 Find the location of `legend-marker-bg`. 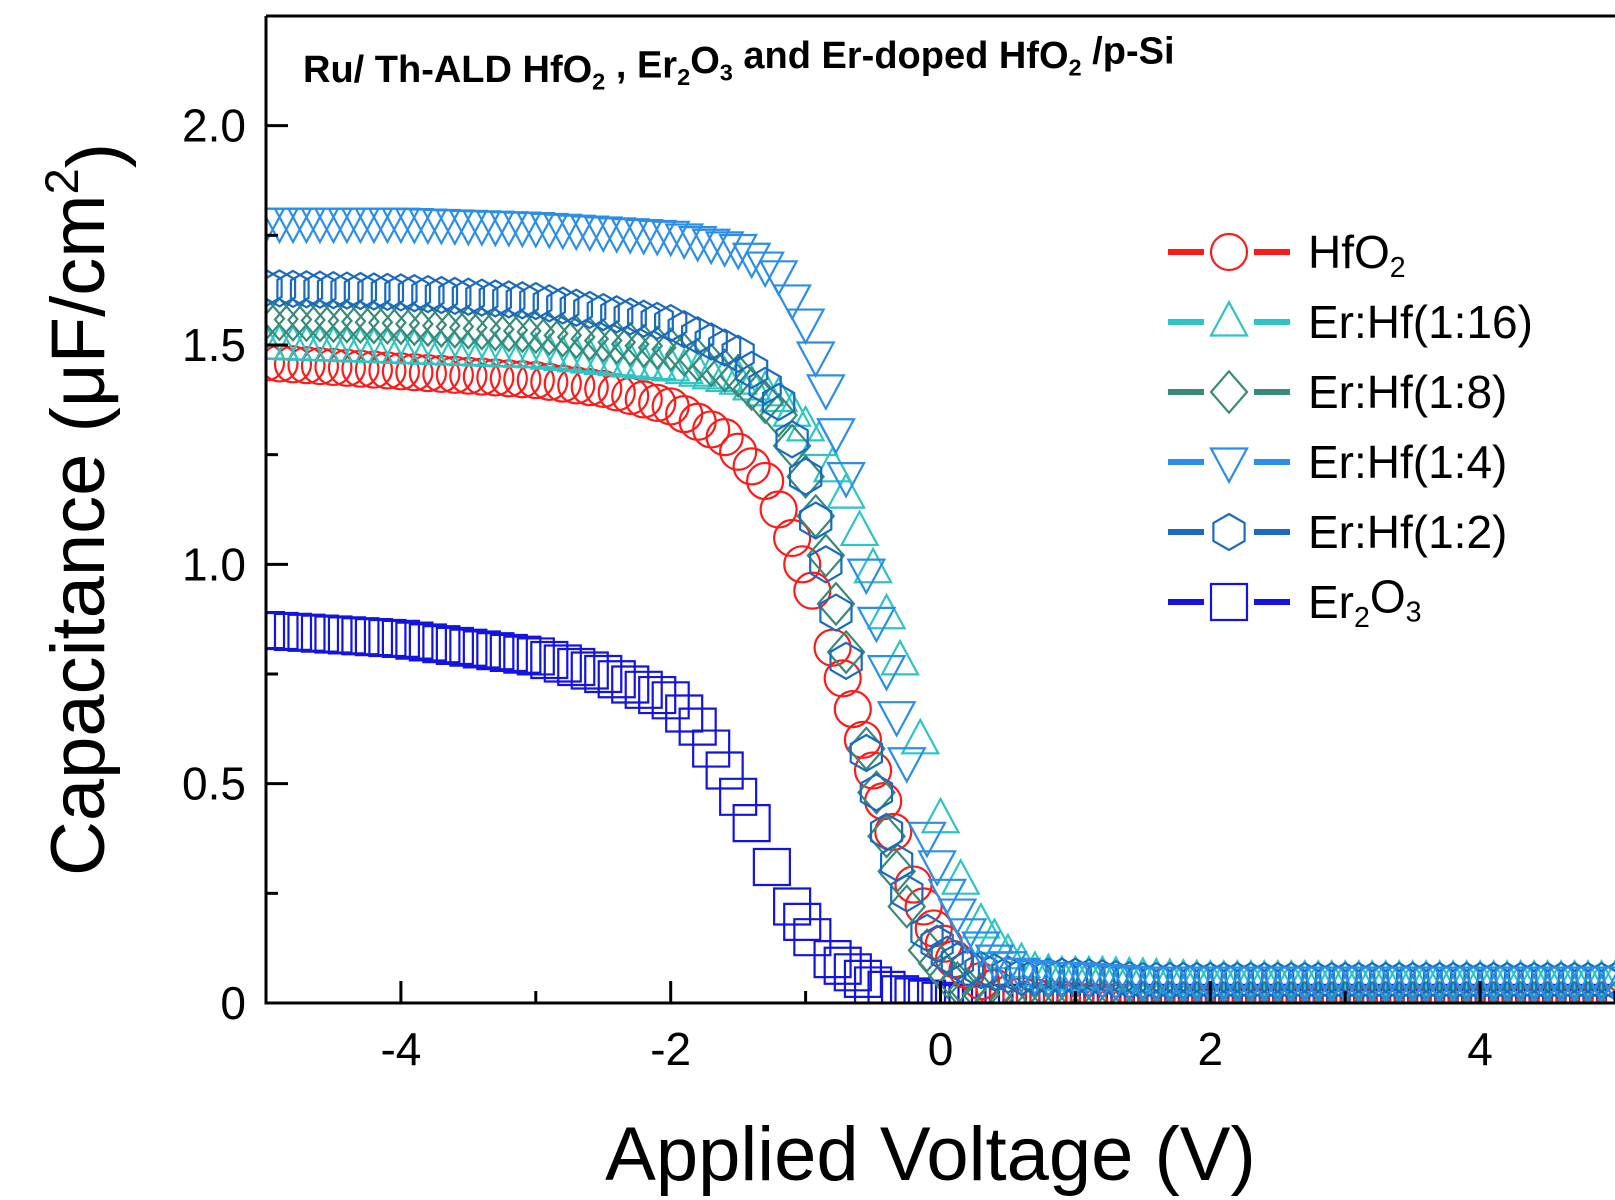

legend-marker-bg is located at coordinates (1229, 252).